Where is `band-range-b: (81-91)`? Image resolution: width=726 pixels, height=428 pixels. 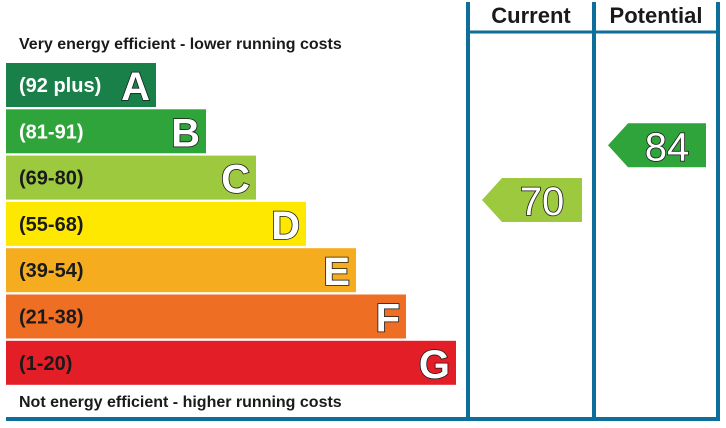
band-range-b: (81-91) is located at coordinates (51, 132).